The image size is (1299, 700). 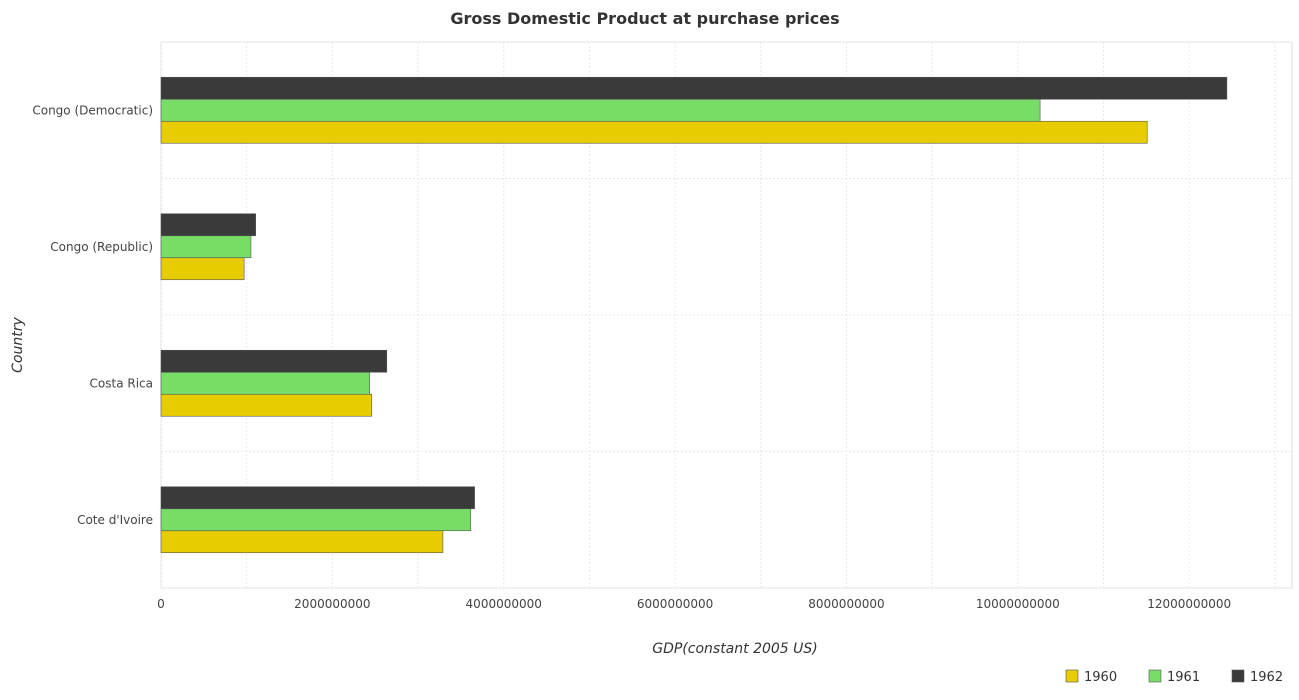 What do you see at coordinates (1266, 677) in the screenshot?
I see `legend-label-1962: 1962` at bounding box center [1266, 677].